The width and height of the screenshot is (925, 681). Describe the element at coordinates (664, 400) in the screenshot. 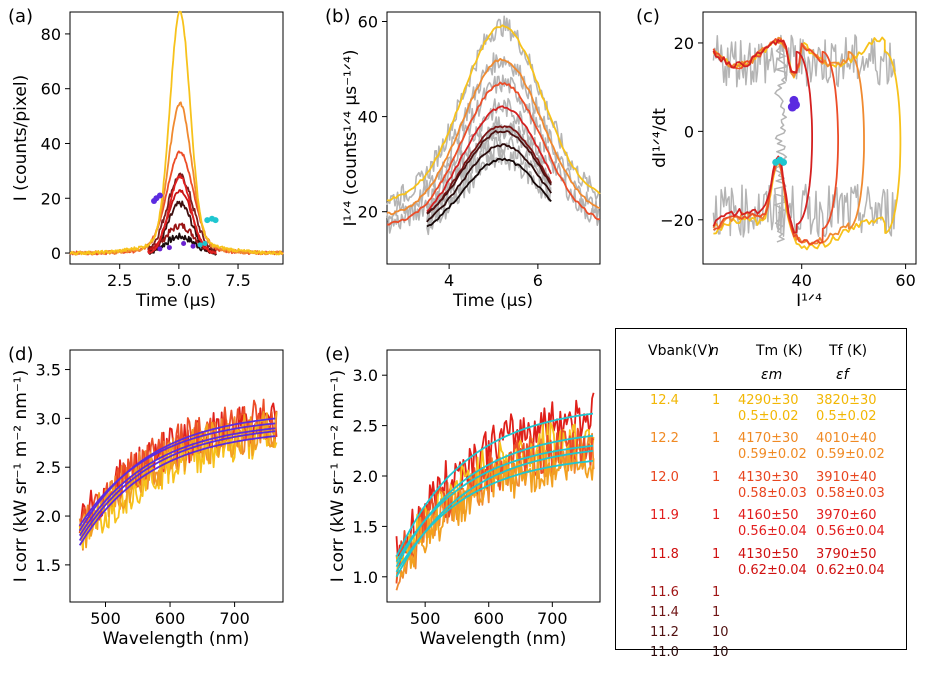

I see `table-cell-vbank: 12.4` at that location.